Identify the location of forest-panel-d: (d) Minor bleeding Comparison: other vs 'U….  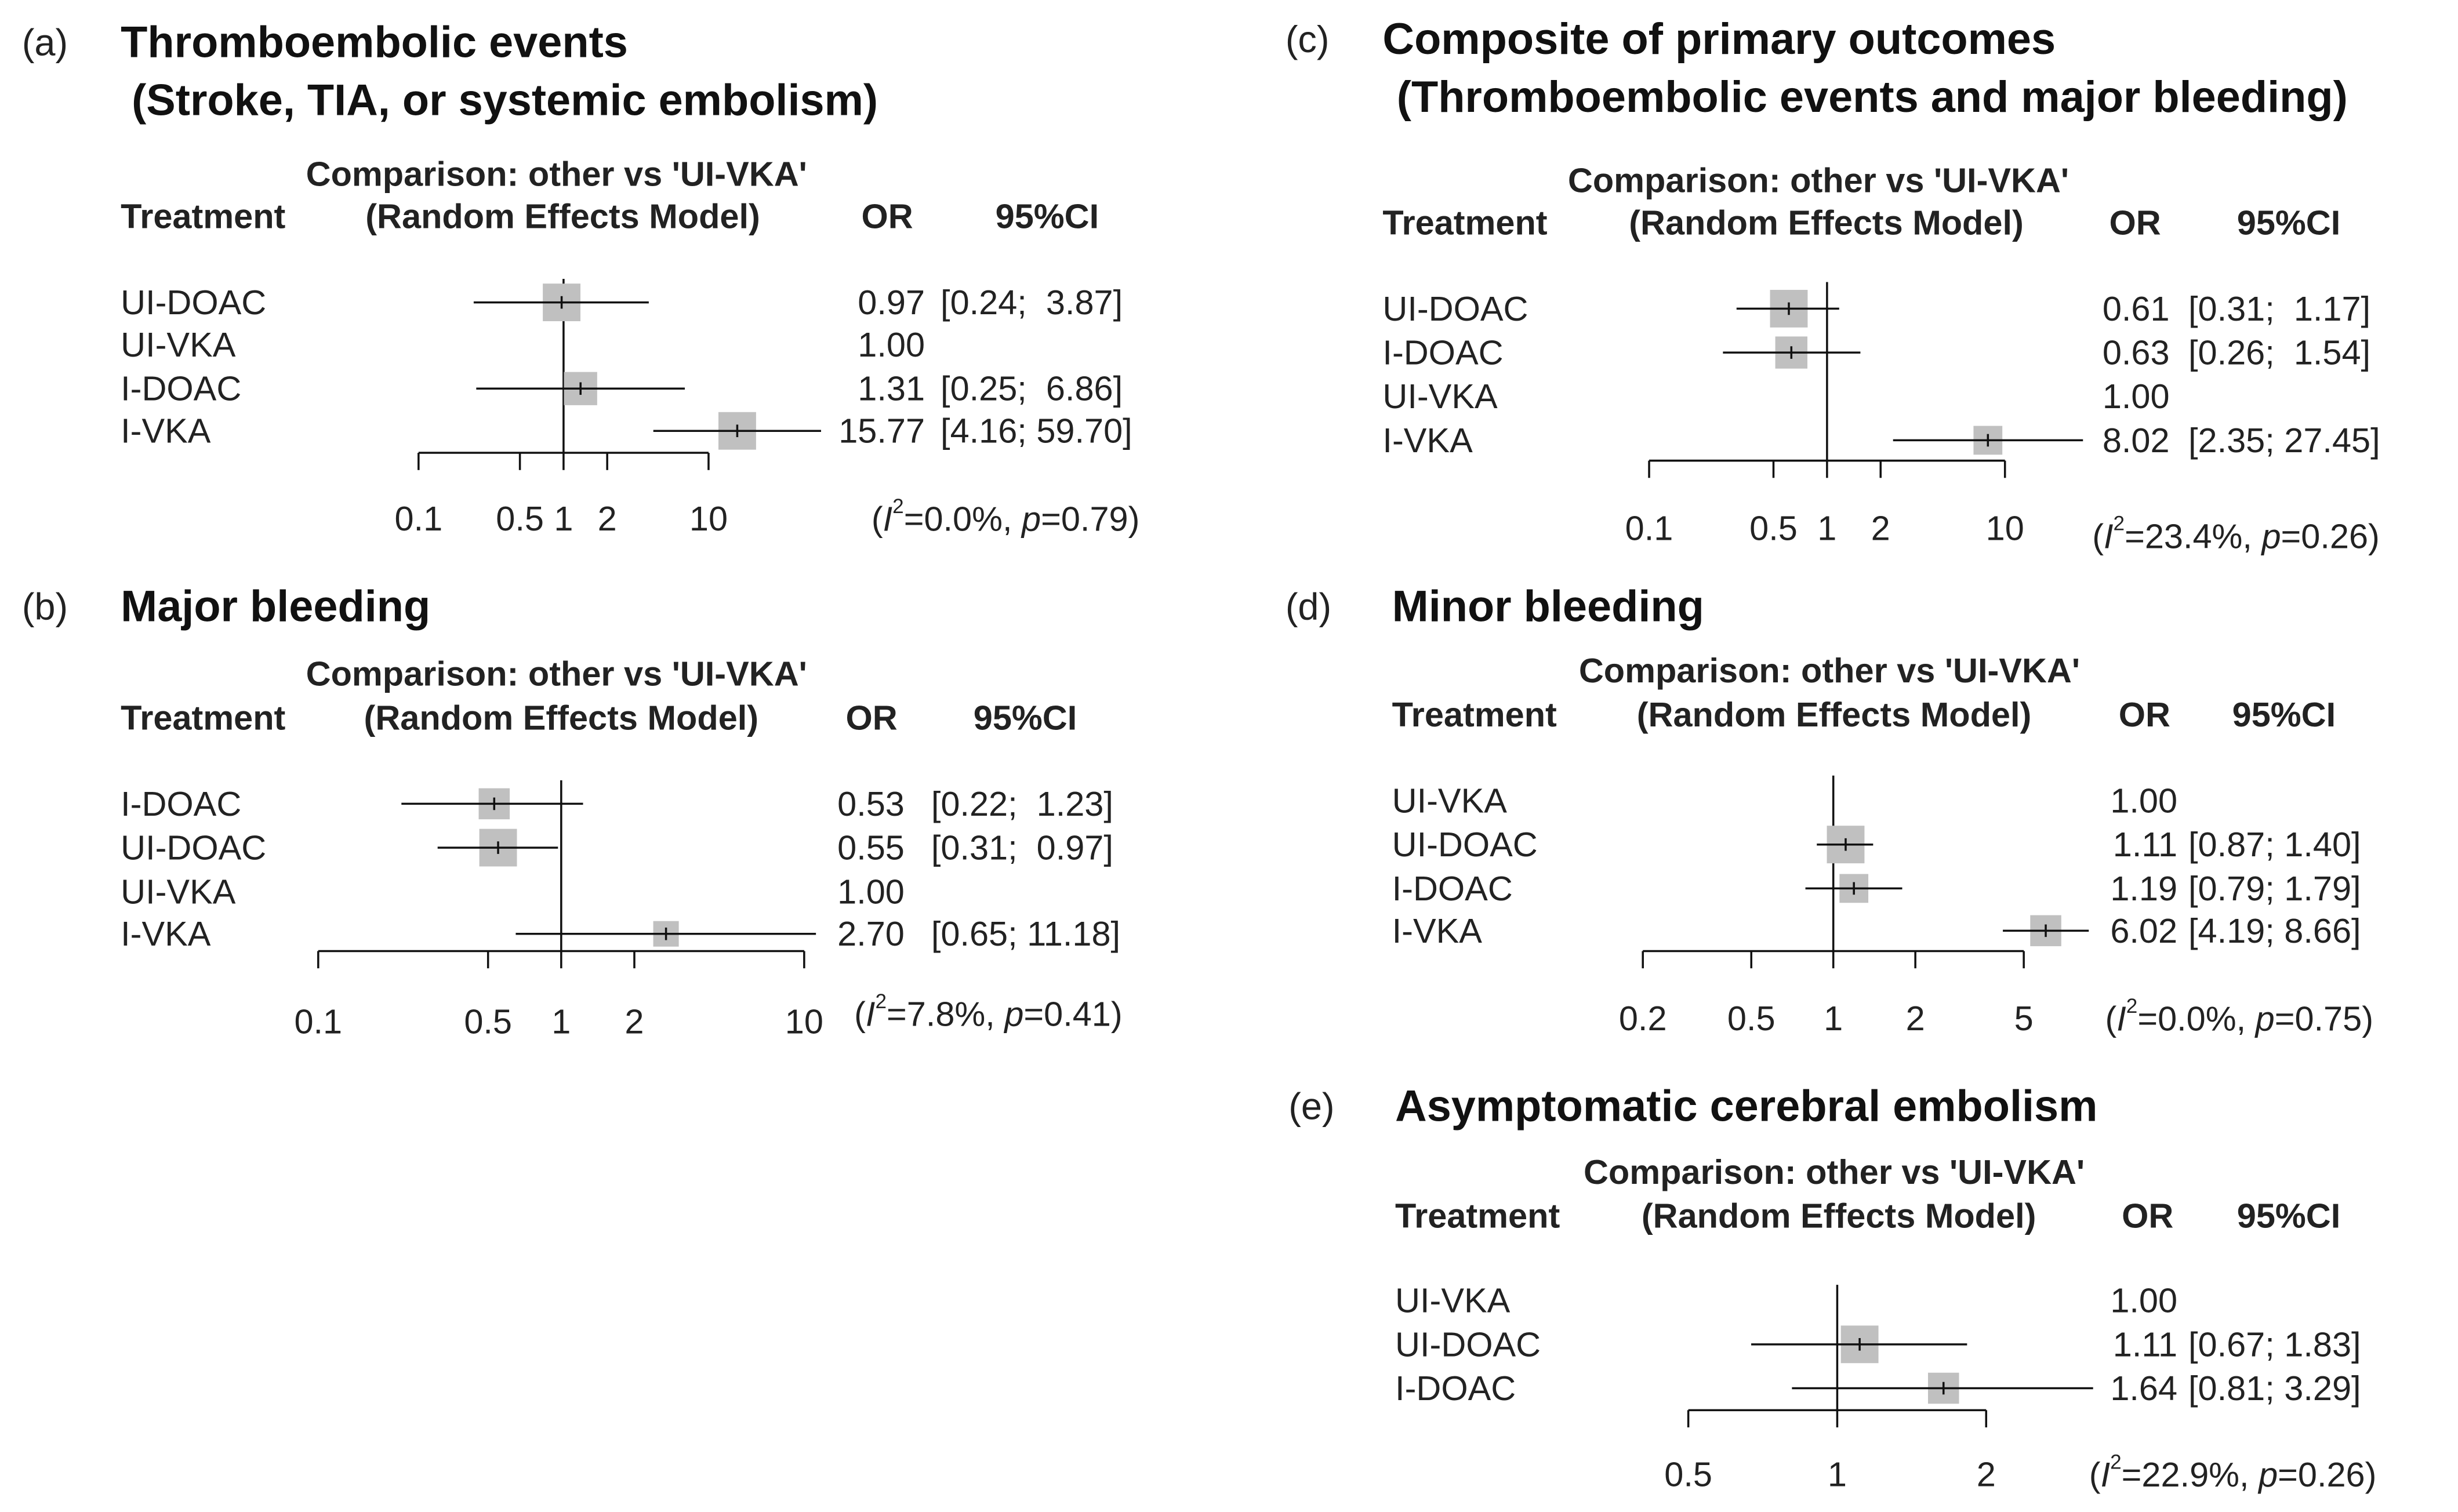
(1829, 809).